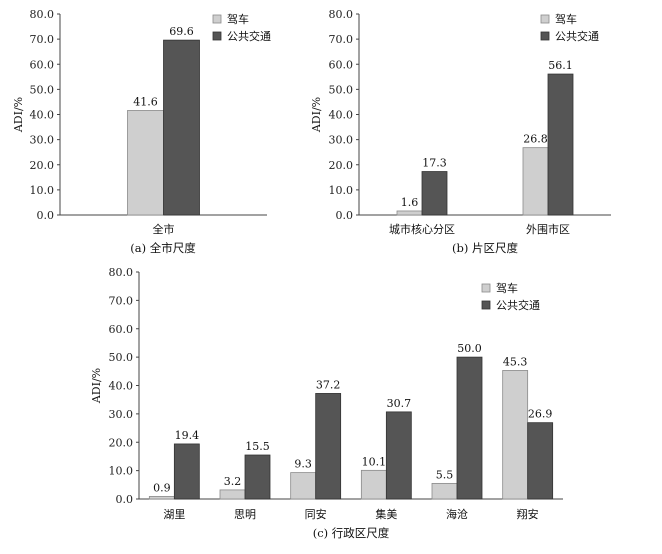 The height and width of the screenshot is (554, 662). I want to click on data-label: 5.5, so click(445, 474).